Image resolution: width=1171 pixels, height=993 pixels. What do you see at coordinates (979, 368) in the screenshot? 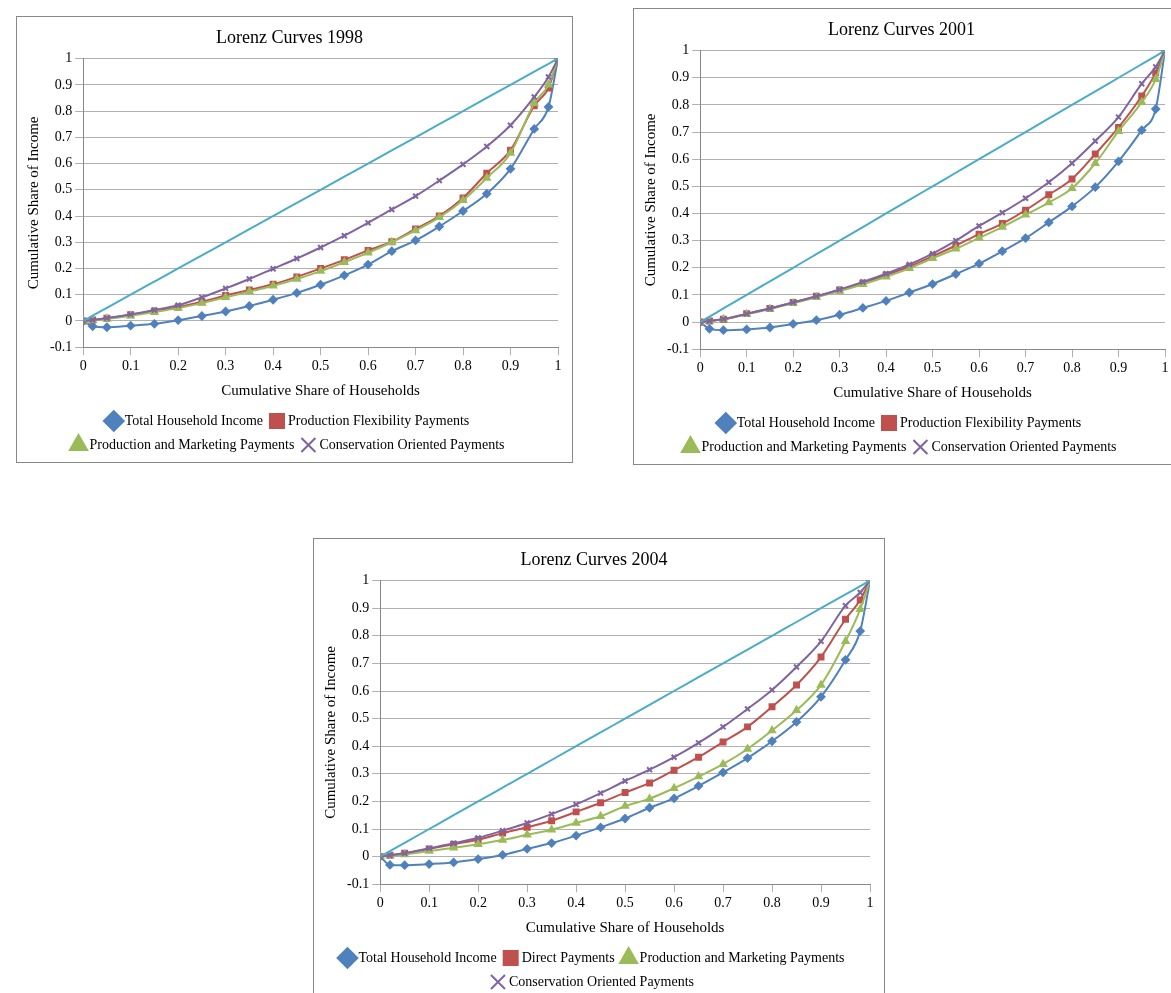
I see `x-tick-label: 0.6` at bounding box center [979, 368].